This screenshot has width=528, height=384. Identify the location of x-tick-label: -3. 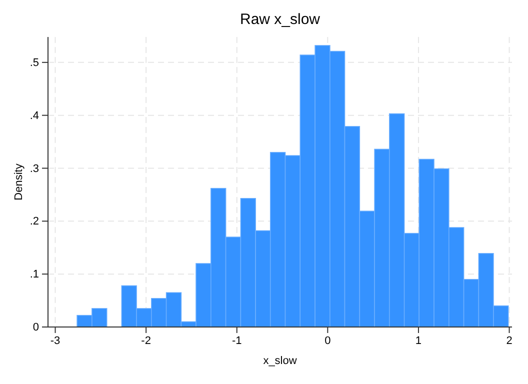
(55, 340).